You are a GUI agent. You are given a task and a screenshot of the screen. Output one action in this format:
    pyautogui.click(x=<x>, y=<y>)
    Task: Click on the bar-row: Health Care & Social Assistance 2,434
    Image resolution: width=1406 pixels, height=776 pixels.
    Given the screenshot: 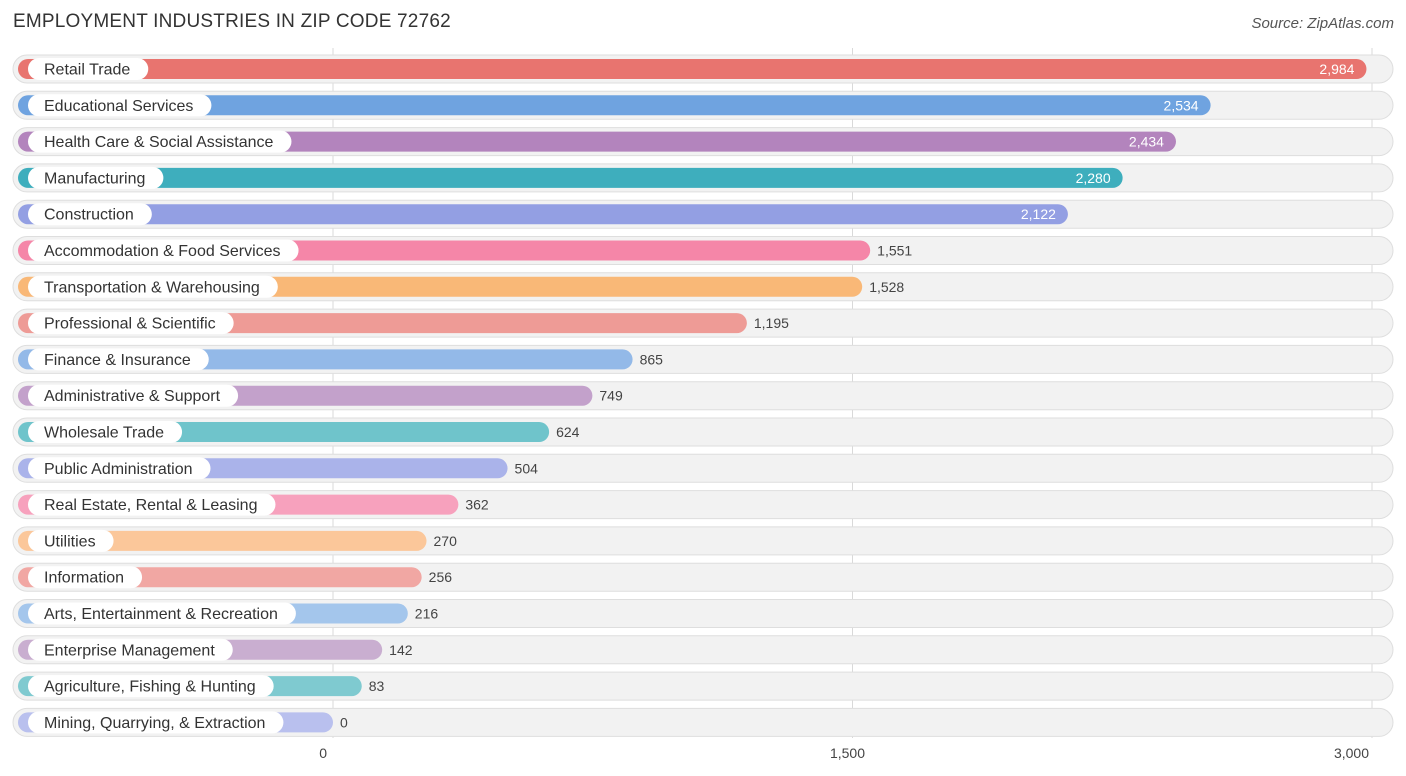 What is the action you would take?
    pyautogui.click(x=703, y=142)
    